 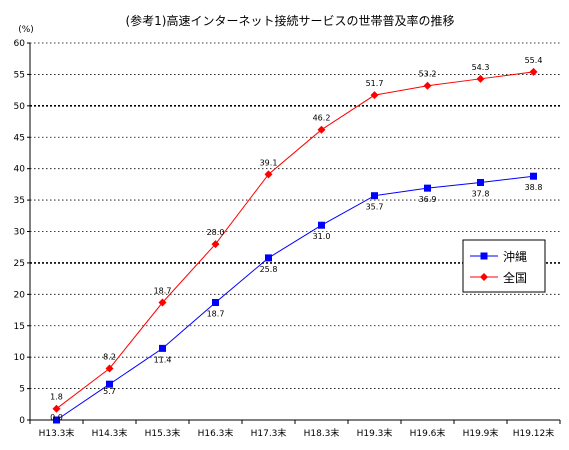 I want to click on y-tick-label: 45, so click(x=19, y=138).